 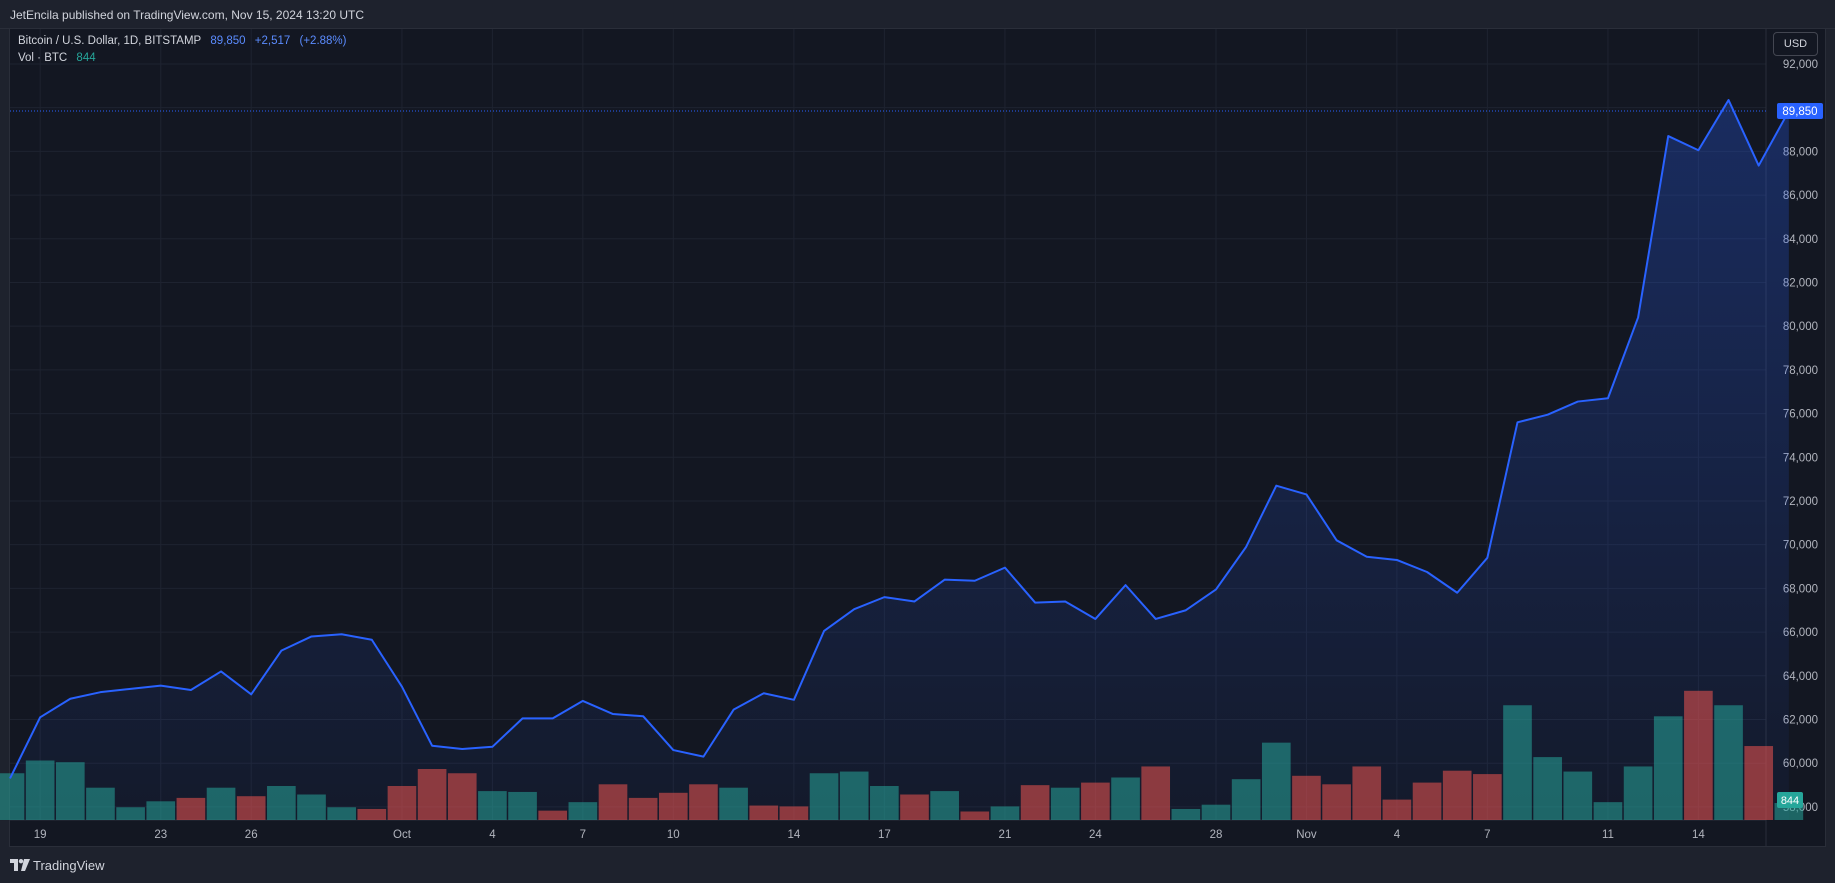 What do you see at coordinates (1095, 835) in the screenshot?
I see `x-tick-label: 24` at bounding box center [1095, 835].